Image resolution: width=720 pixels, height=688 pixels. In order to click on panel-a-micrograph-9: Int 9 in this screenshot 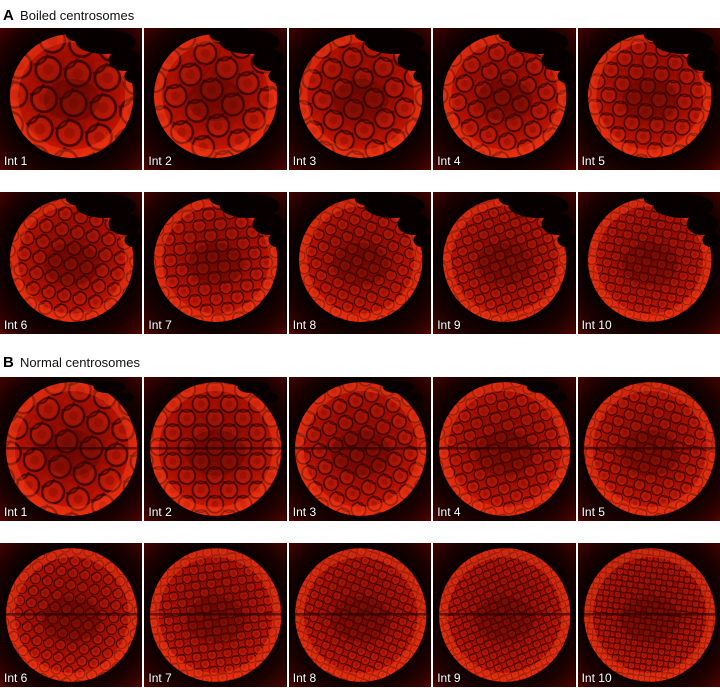, I will do `click(504, 263)`.